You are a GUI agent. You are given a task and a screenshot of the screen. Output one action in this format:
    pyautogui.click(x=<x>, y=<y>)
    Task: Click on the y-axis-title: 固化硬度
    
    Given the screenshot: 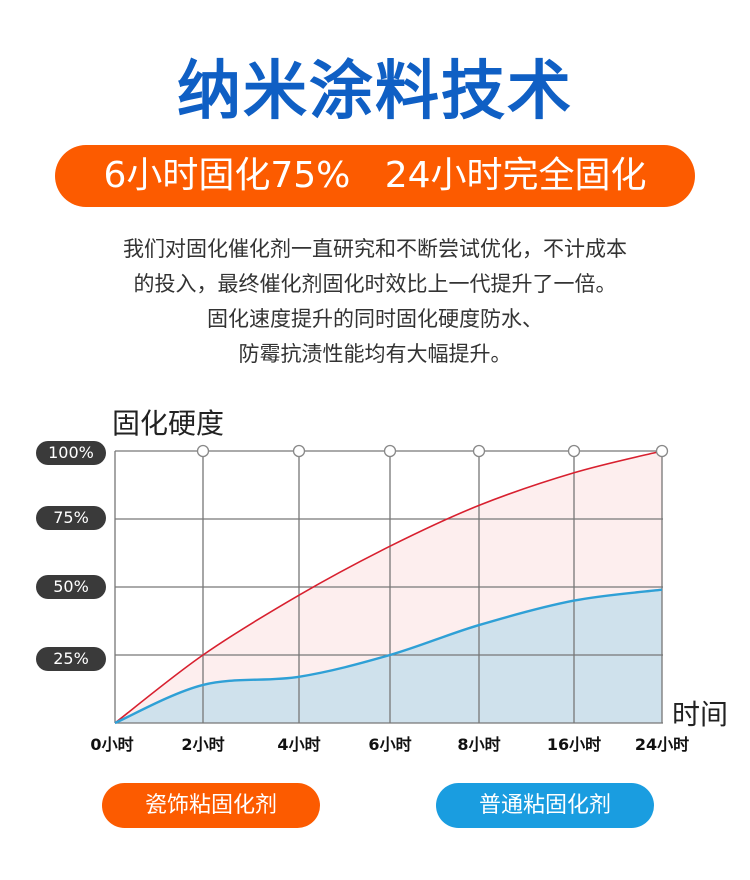 What is the action you would take?
    pyautogui.click(x=168, y=423)
    